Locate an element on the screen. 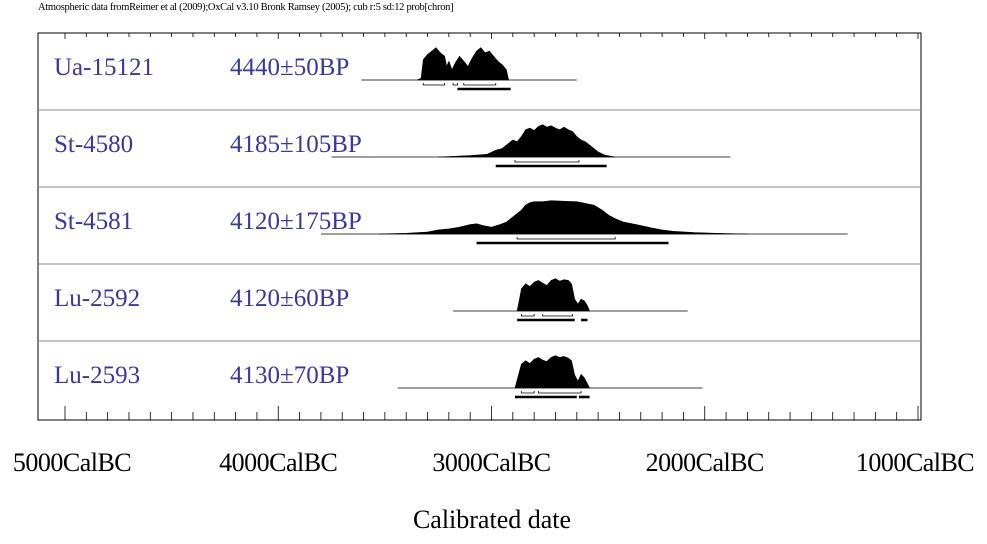 The width and height of the screenshot is (987, 544). x-tick-label: 1000CalBC is located at coordinates (915, 462).